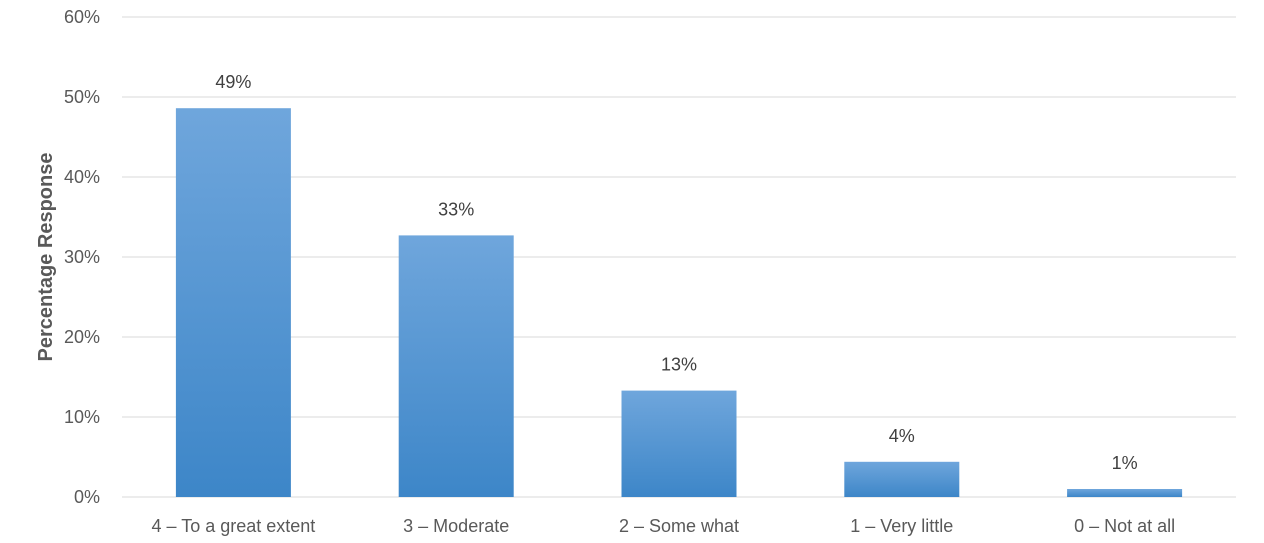  Describe the element at coordinates (1124, 526) in the screenshot. I see `x-tick-label: 0 – Not at all` at that location.